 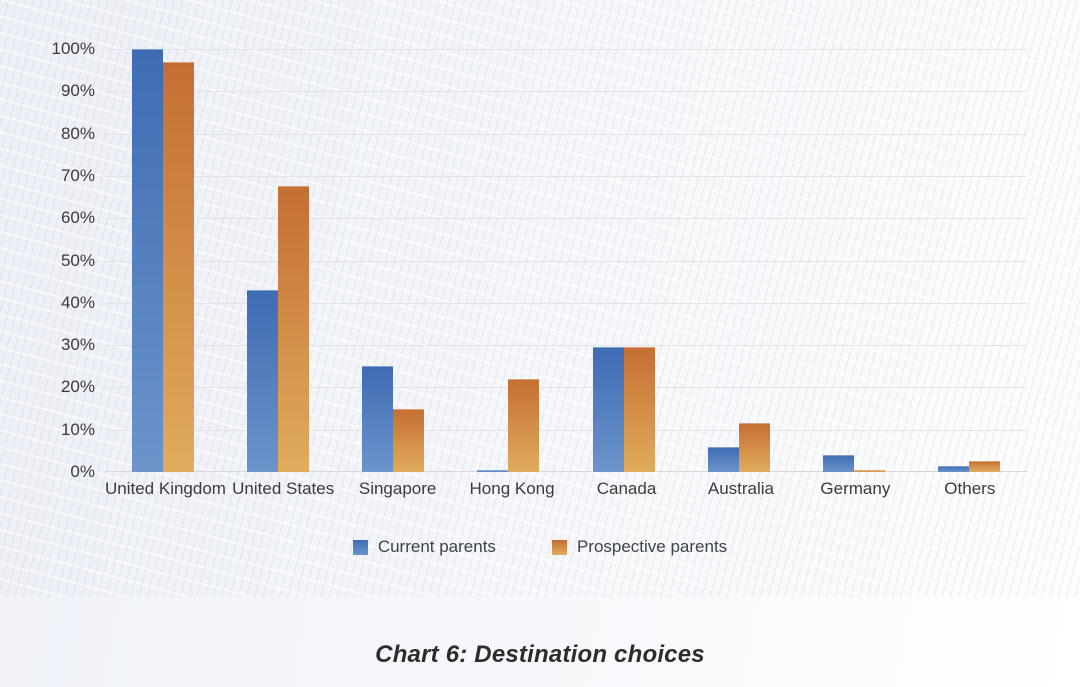 What do you see at coordinates (77, 260) in the screenshot?
I see `y-tick-label: 50%` at bounding box center [77, 260].